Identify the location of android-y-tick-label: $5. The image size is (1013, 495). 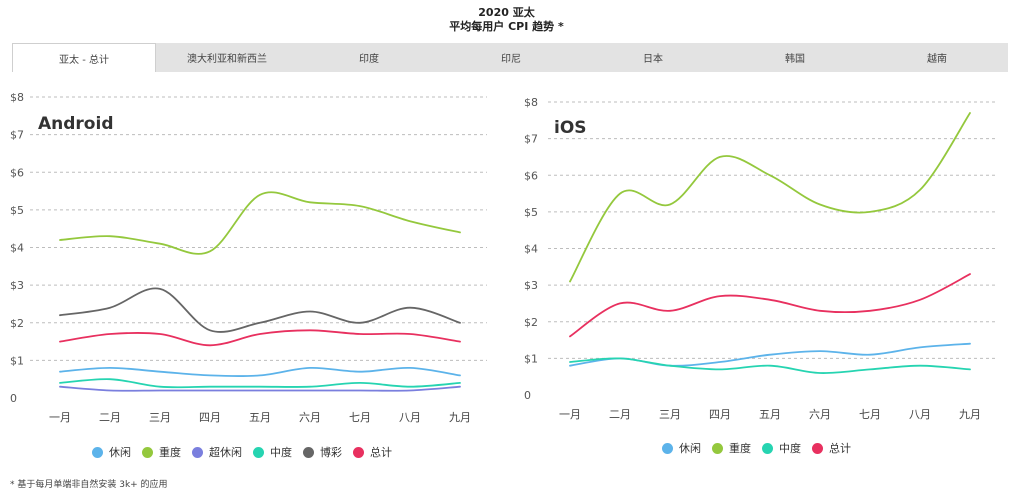
(17, 210).